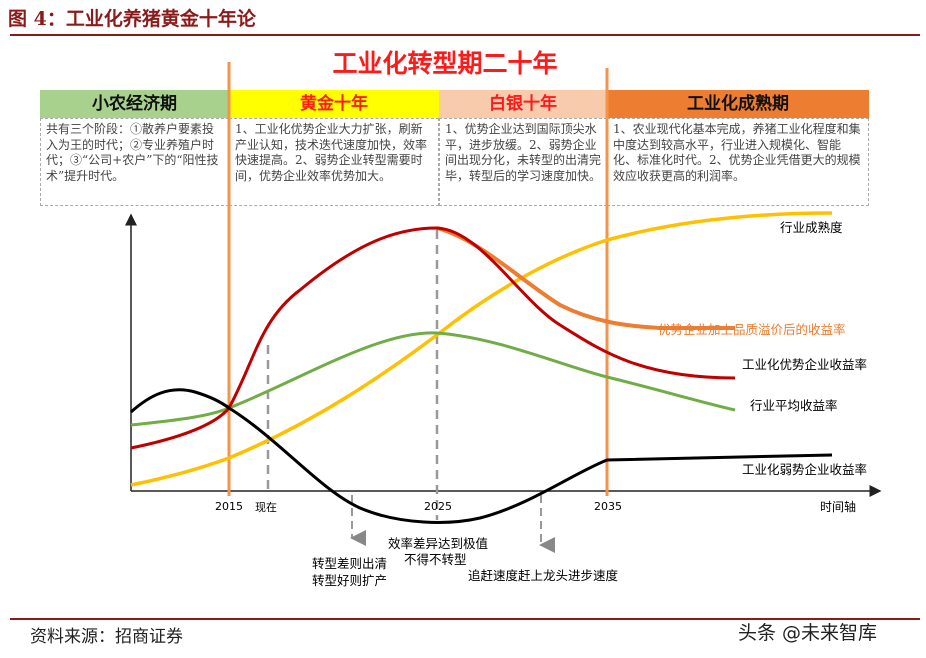 The image size is (926, 658). I want to click on label-industry-maturity: 行业成熟度, so click(811, 227).